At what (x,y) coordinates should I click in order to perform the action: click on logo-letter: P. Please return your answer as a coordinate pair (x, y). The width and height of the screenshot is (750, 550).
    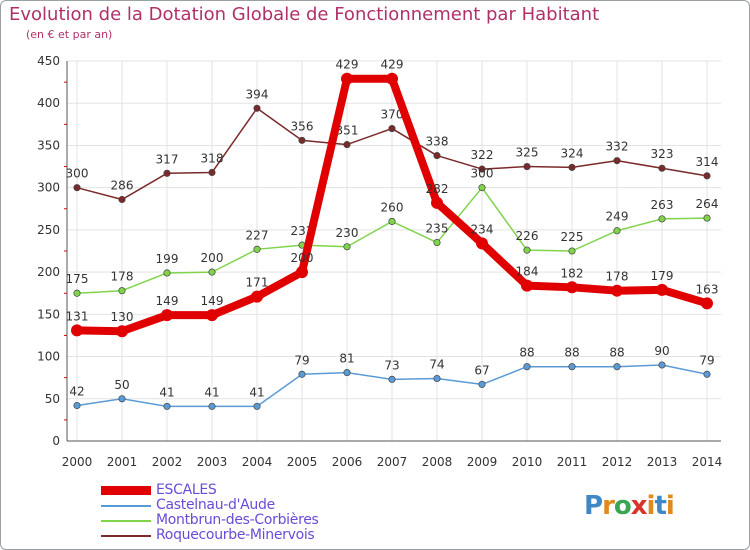
    Looking at the image, I should click on (593, 506).